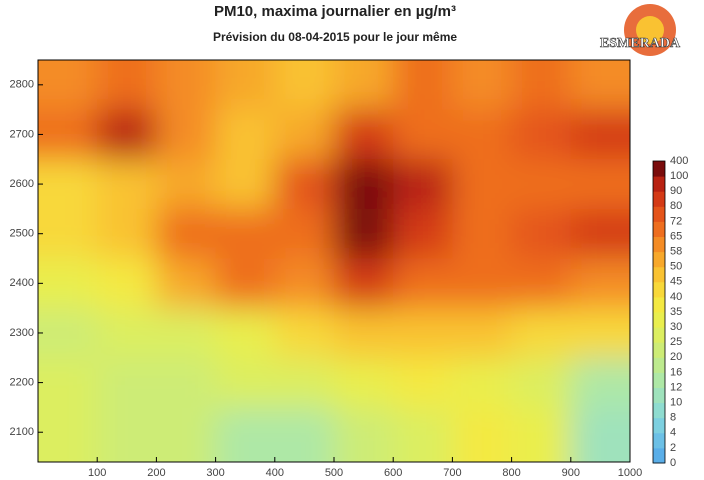 The height and width of the screenshot is (480, 704). What do you see at coordinates (630, 473) in the screenshot?
I see `x-tick-label: 1000` at bounding box center [630, 473].